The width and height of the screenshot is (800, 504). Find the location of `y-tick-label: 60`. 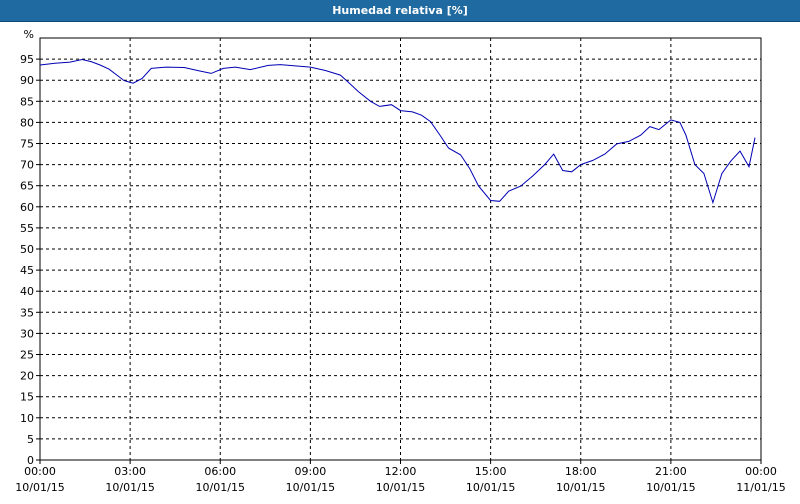

y-tick-label: 60 is located at coordinates (27, 207).